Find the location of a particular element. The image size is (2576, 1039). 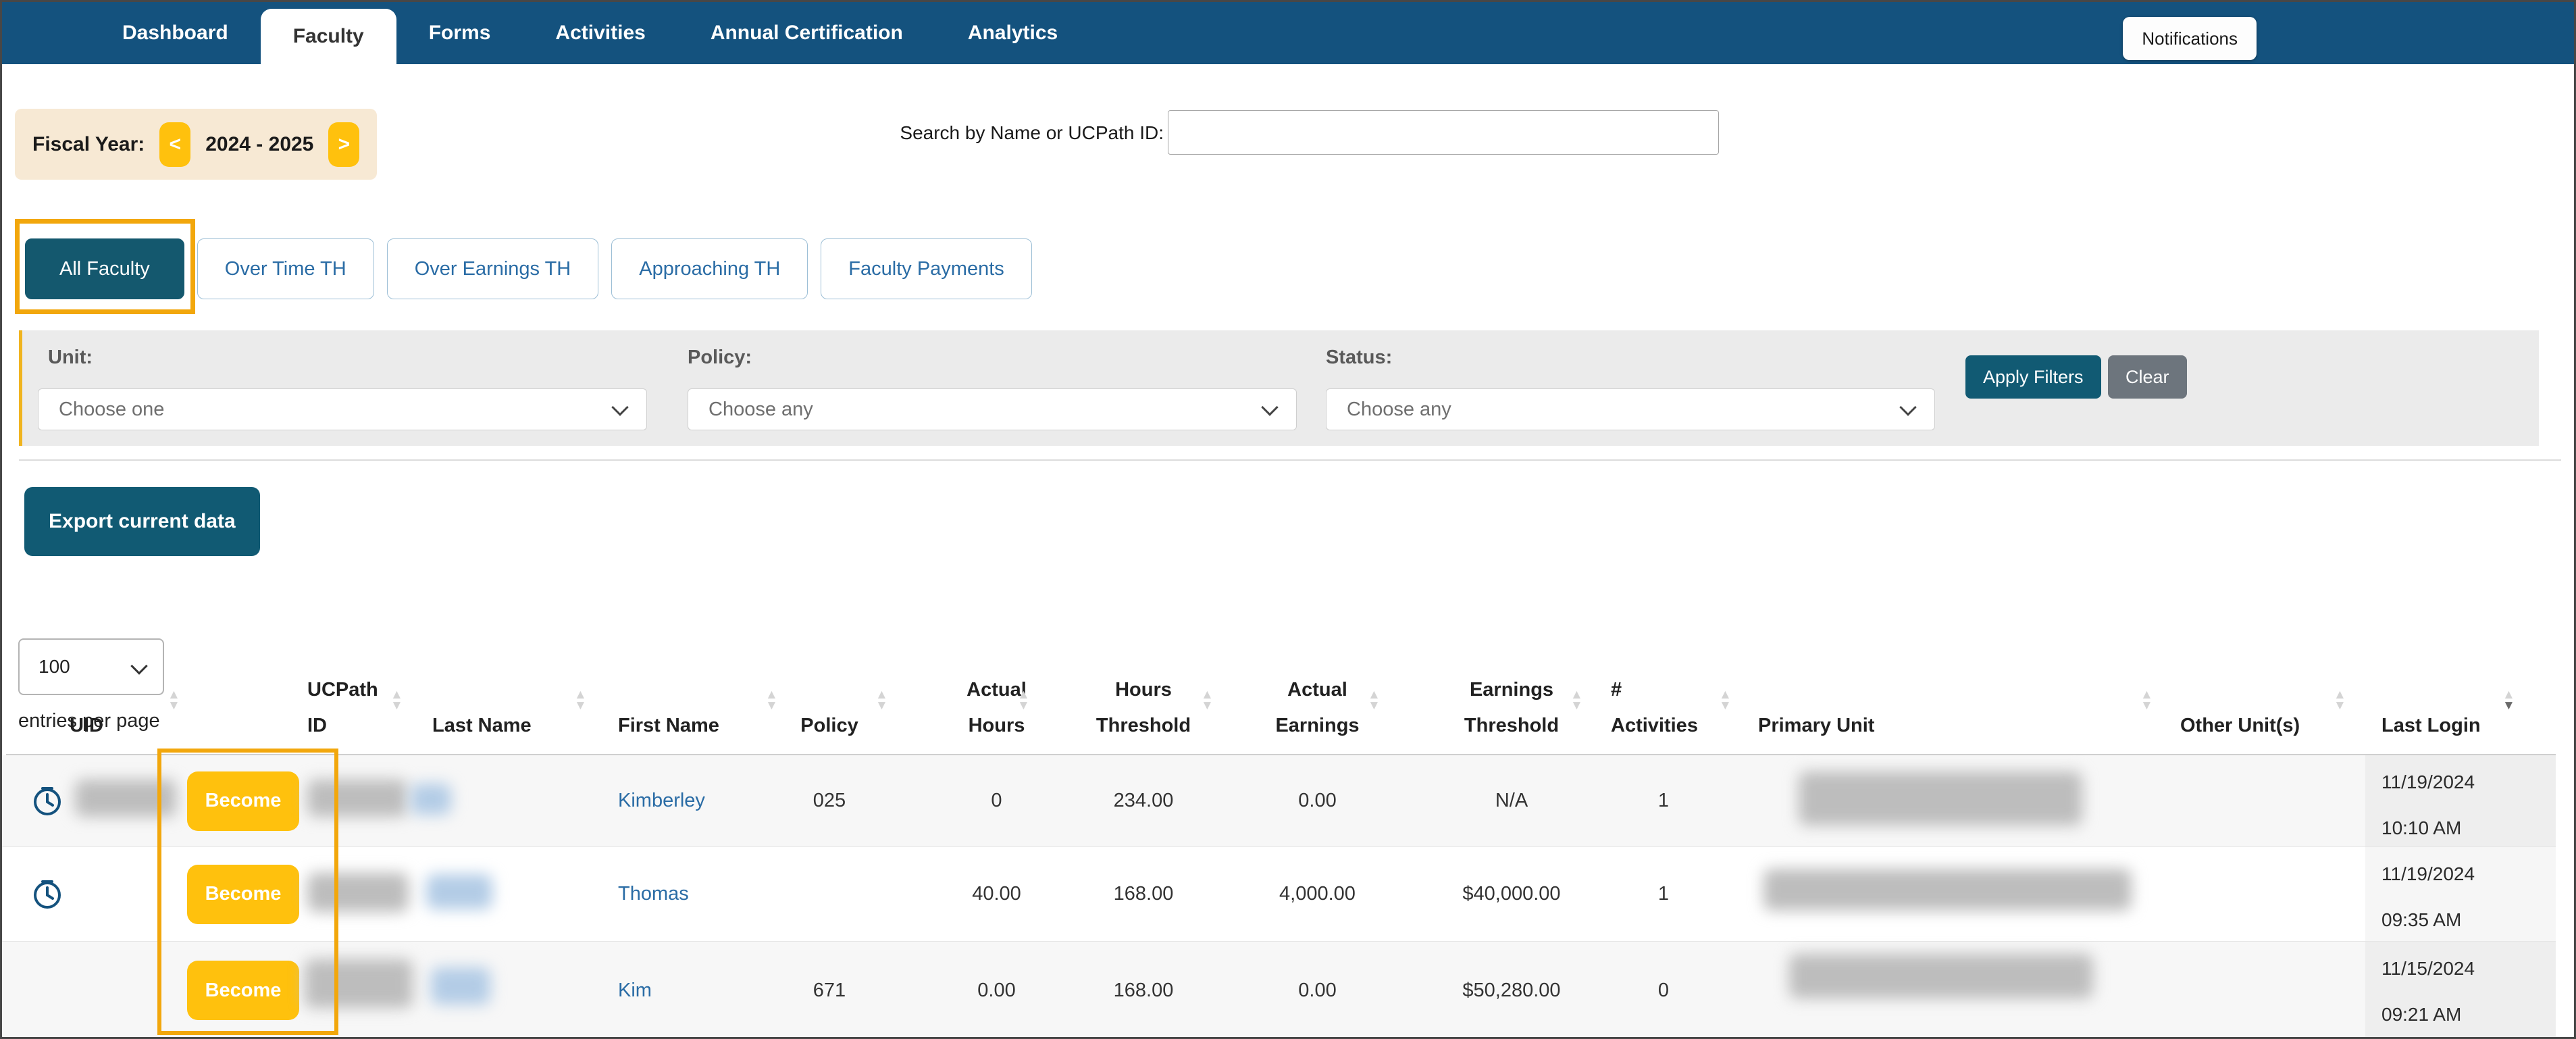

last-login-time: 10:10 AM is located at coordinates (2421, 827).